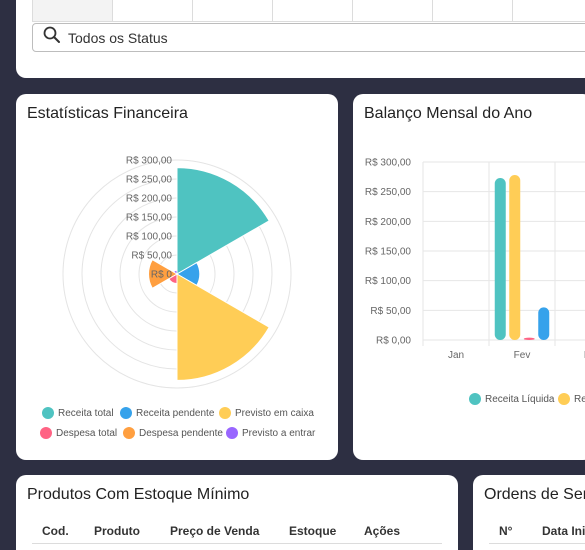  I want to click on y-tick-label: R$ 250,00, so click(388, 192).